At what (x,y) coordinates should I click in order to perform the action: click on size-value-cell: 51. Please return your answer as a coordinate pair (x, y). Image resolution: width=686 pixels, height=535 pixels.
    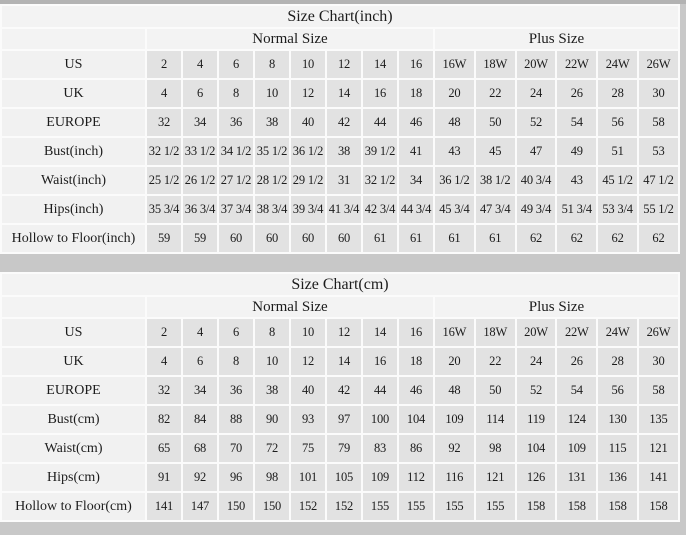
    Looking at the image, I should click on (617, 151).